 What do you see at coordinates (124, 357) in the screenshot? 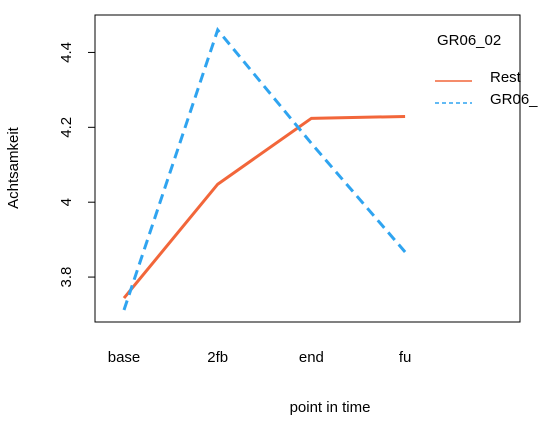
I see `x-tick-label: base` at bounding box center [124, 357].